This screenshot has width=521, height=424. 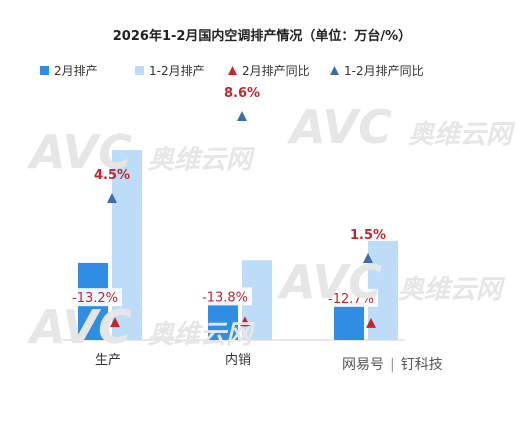 What do you see at coordinates (242, 93) in the screenshot?
I see `yoy-cumulative-label-1: 8.6%` at bounding box center [242, 93].